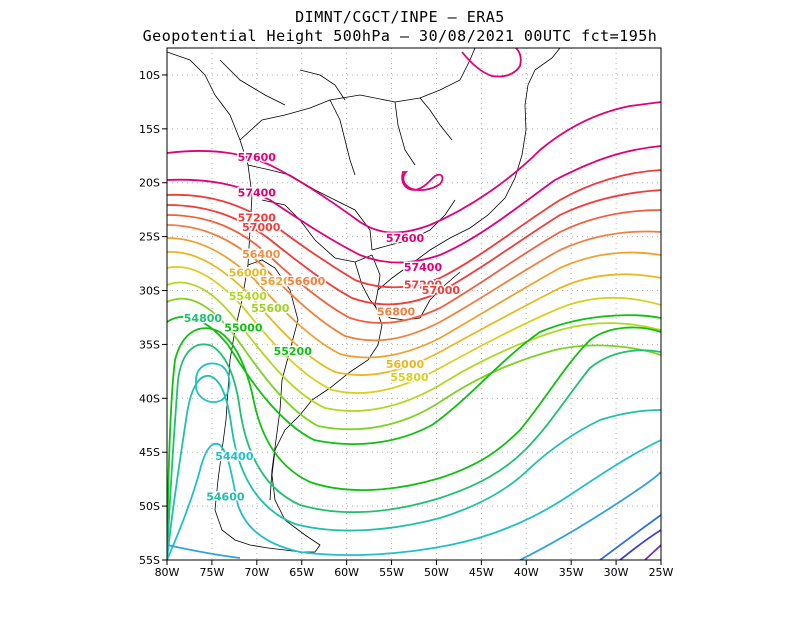 The image size is (800, 618). I want to click on contour-label: 56600, so click(306, 281).